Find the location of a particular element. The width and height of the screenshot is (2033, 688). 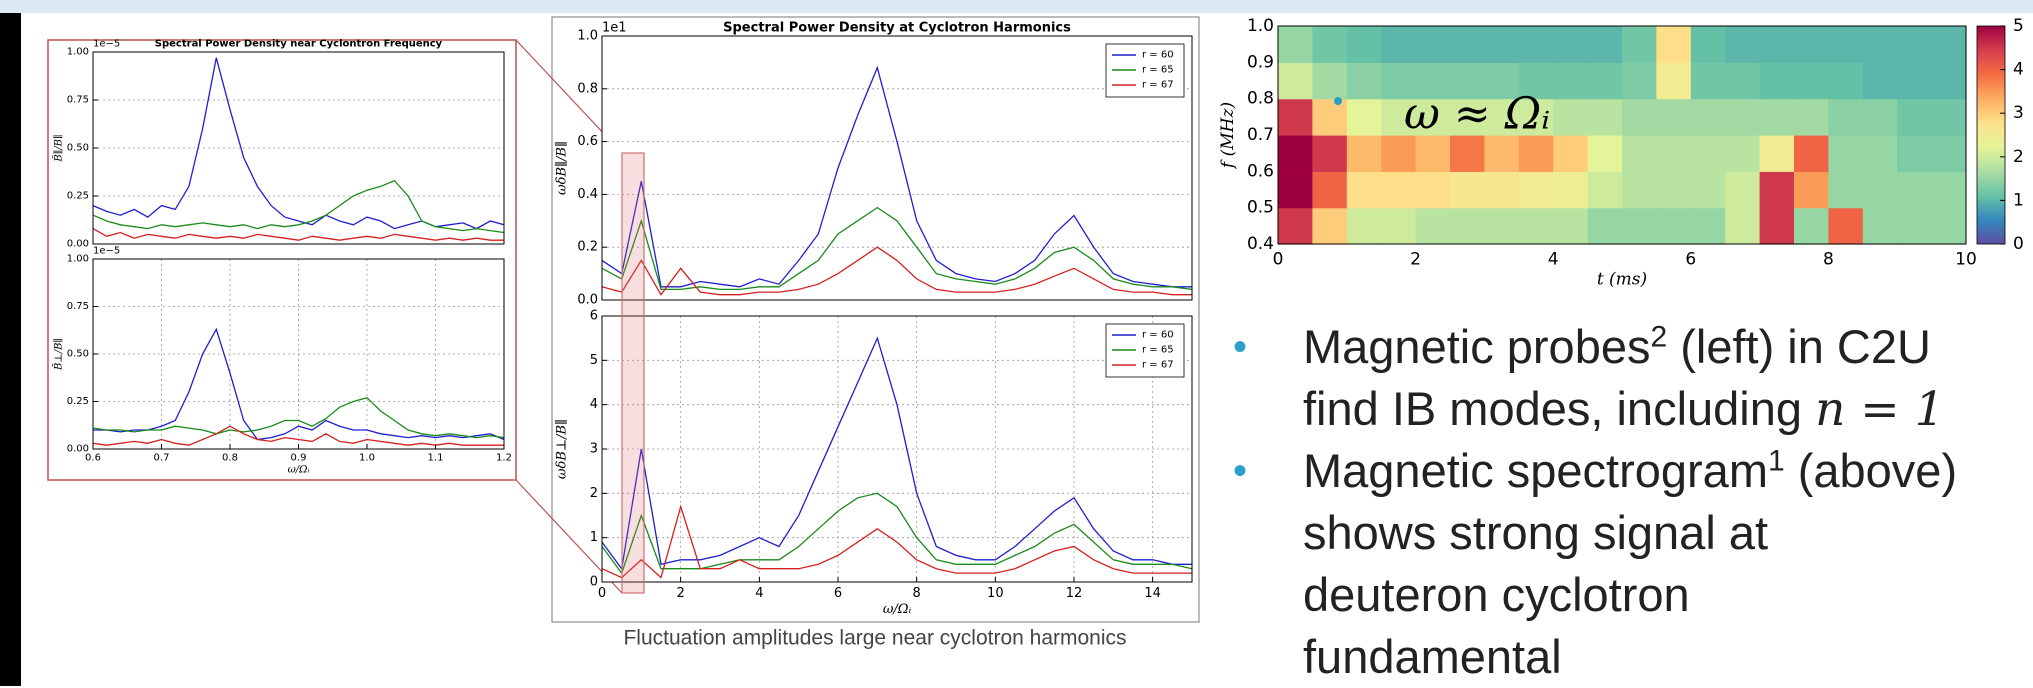

x-tick-label: 6 is located at coordinates (1690, 259).